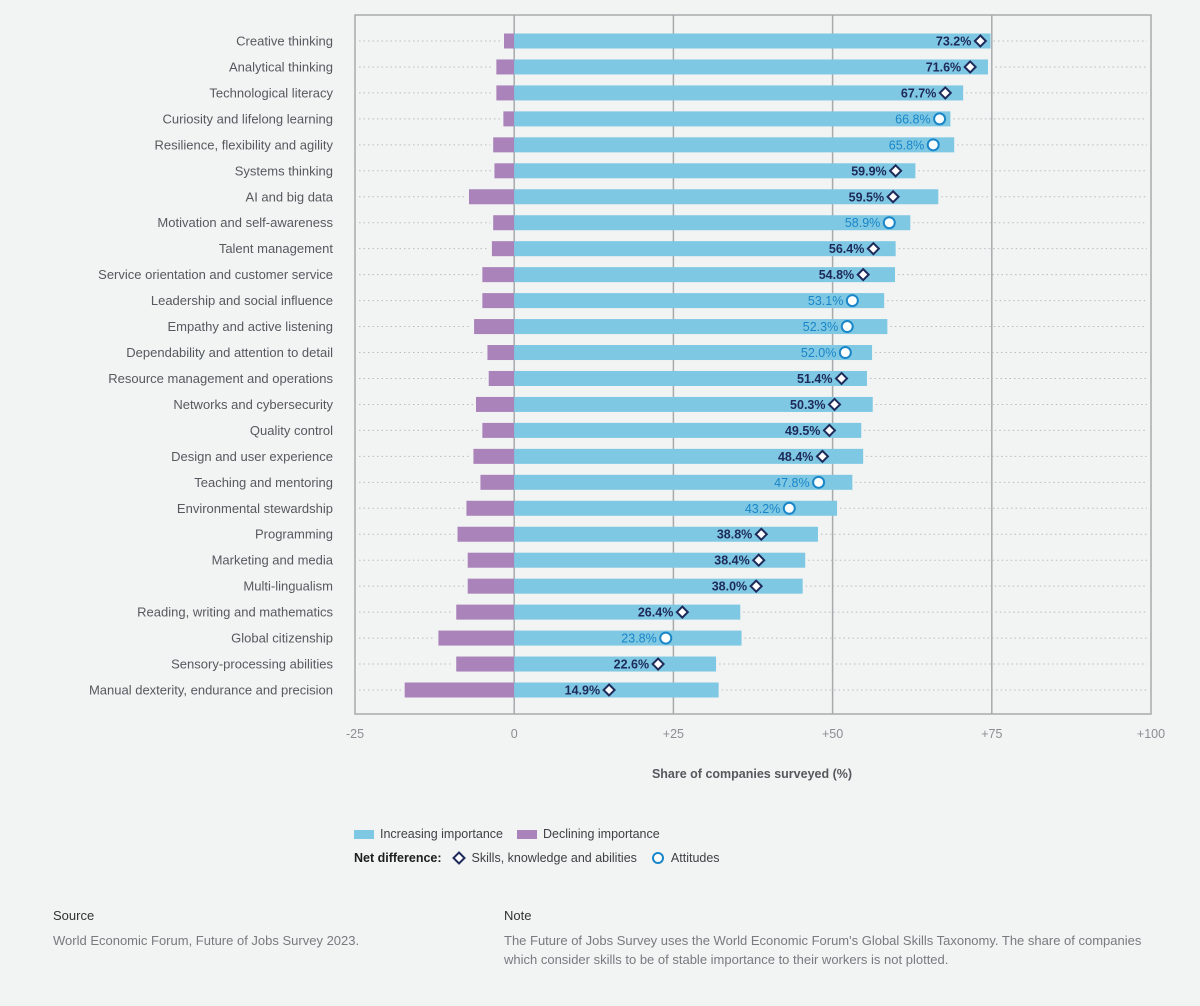 Image resolution: width=1200 pixels, height=1006 pixels. I want to click on category-label: Dependability and attention to detail, so click(229, 352).